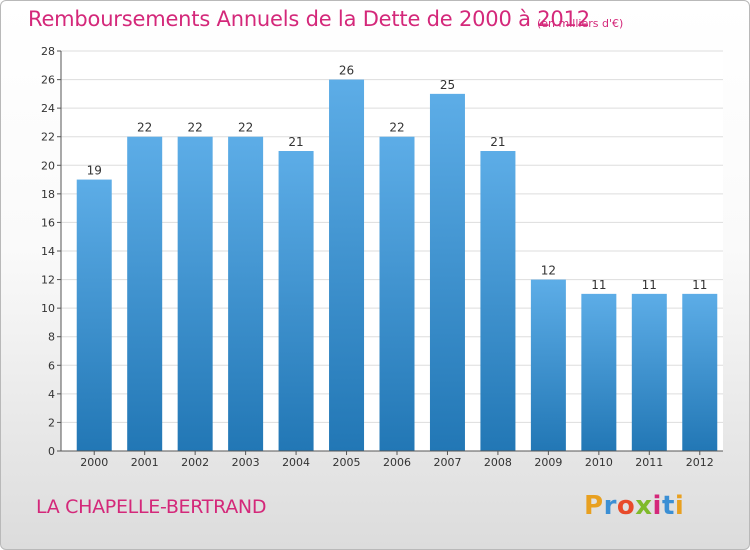 The height and width of the screenshot is (550, 750). I want to click on data-label-2011: 11, so click(649, 285).